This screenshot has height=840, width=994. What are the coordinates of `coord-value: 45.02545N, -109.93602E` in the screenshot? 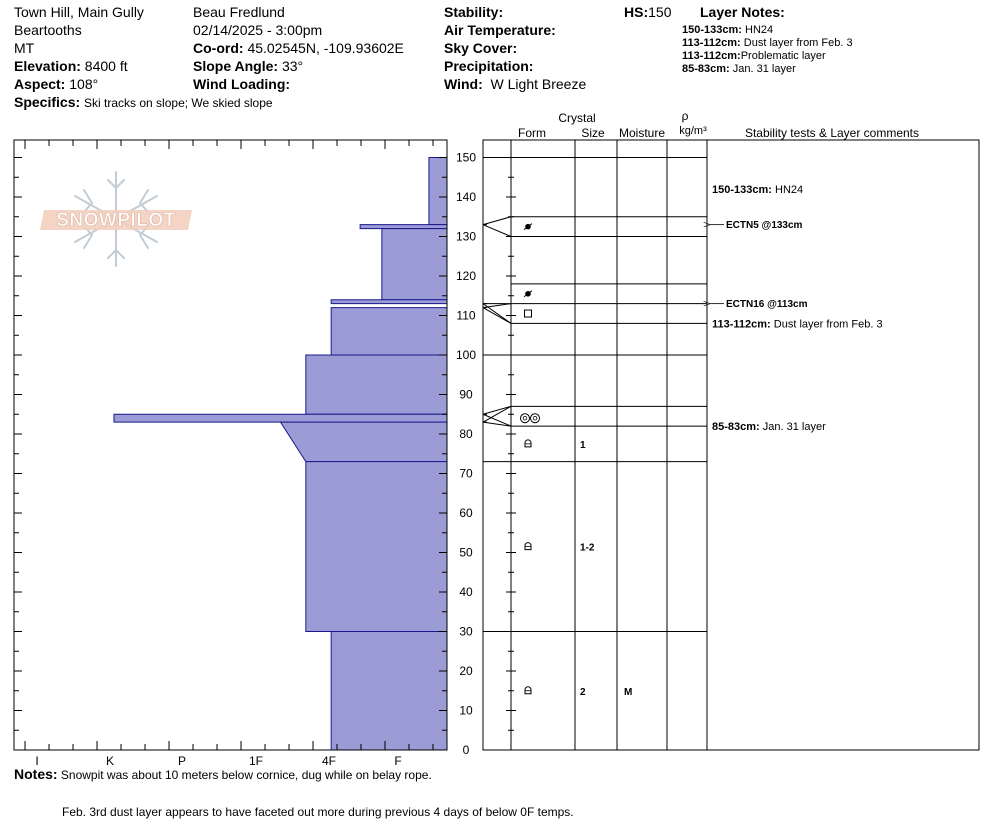 It's located at (325, 48).